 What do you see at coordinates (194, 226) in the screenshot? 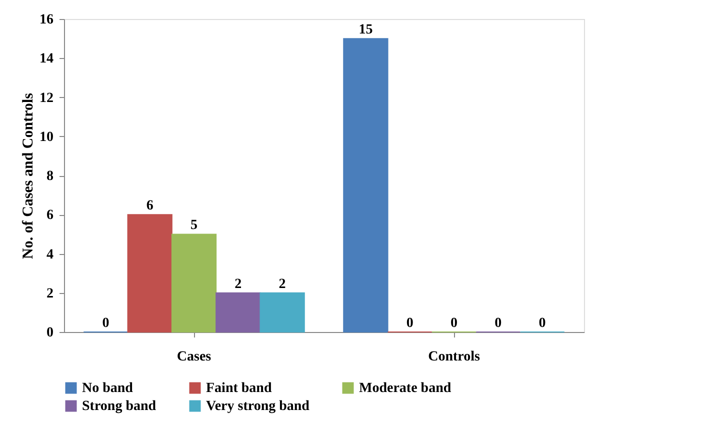
I see `data-label: 5` at bounding box center [194, 226].